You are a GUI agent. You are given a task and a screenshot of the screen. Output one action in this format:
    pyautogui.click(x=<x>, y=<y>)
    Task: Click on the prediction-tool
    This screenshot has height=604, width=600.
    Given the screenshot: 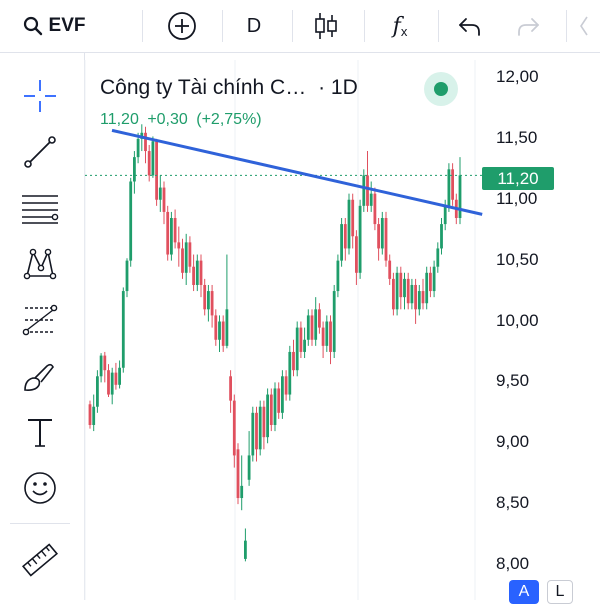 What is the action you would take?
    pyautogui.click(x=40, y=320)
    